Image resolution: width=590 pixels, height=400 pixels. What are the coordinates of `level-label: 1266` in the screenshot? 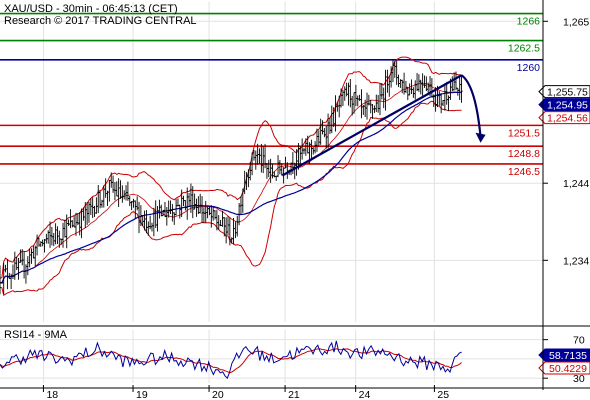 It's located at (529, 22).